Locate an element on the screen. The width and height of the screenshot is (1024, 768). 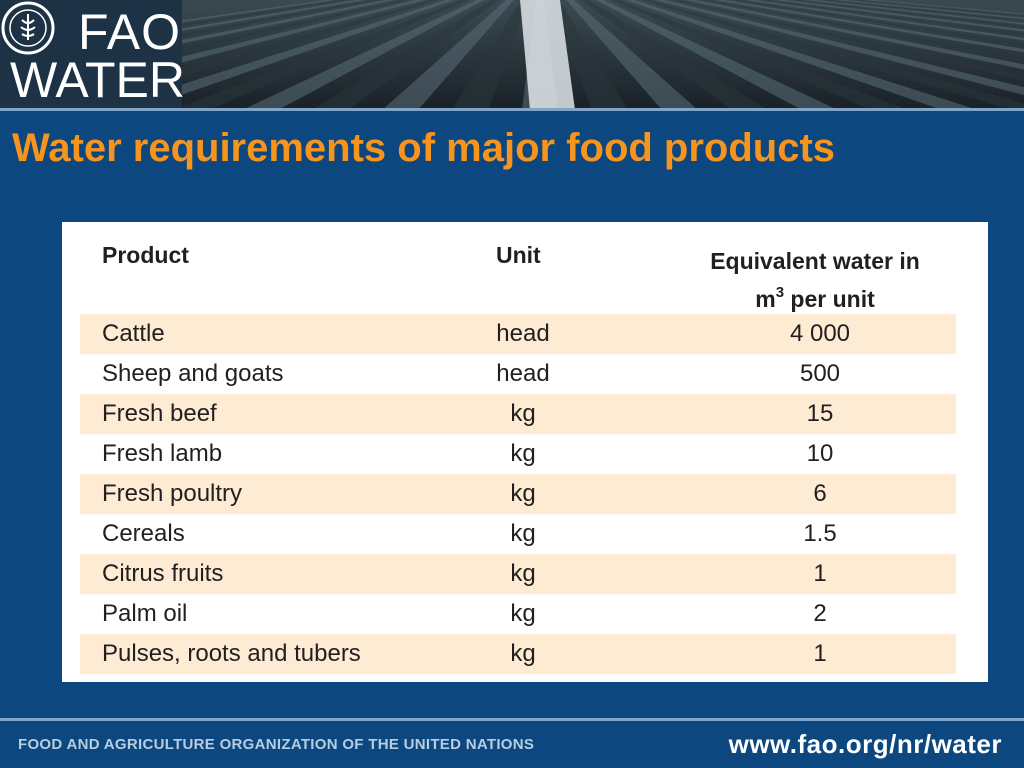
table-row: Fresh poultry kg 6 is located at coordinates (518, 494).